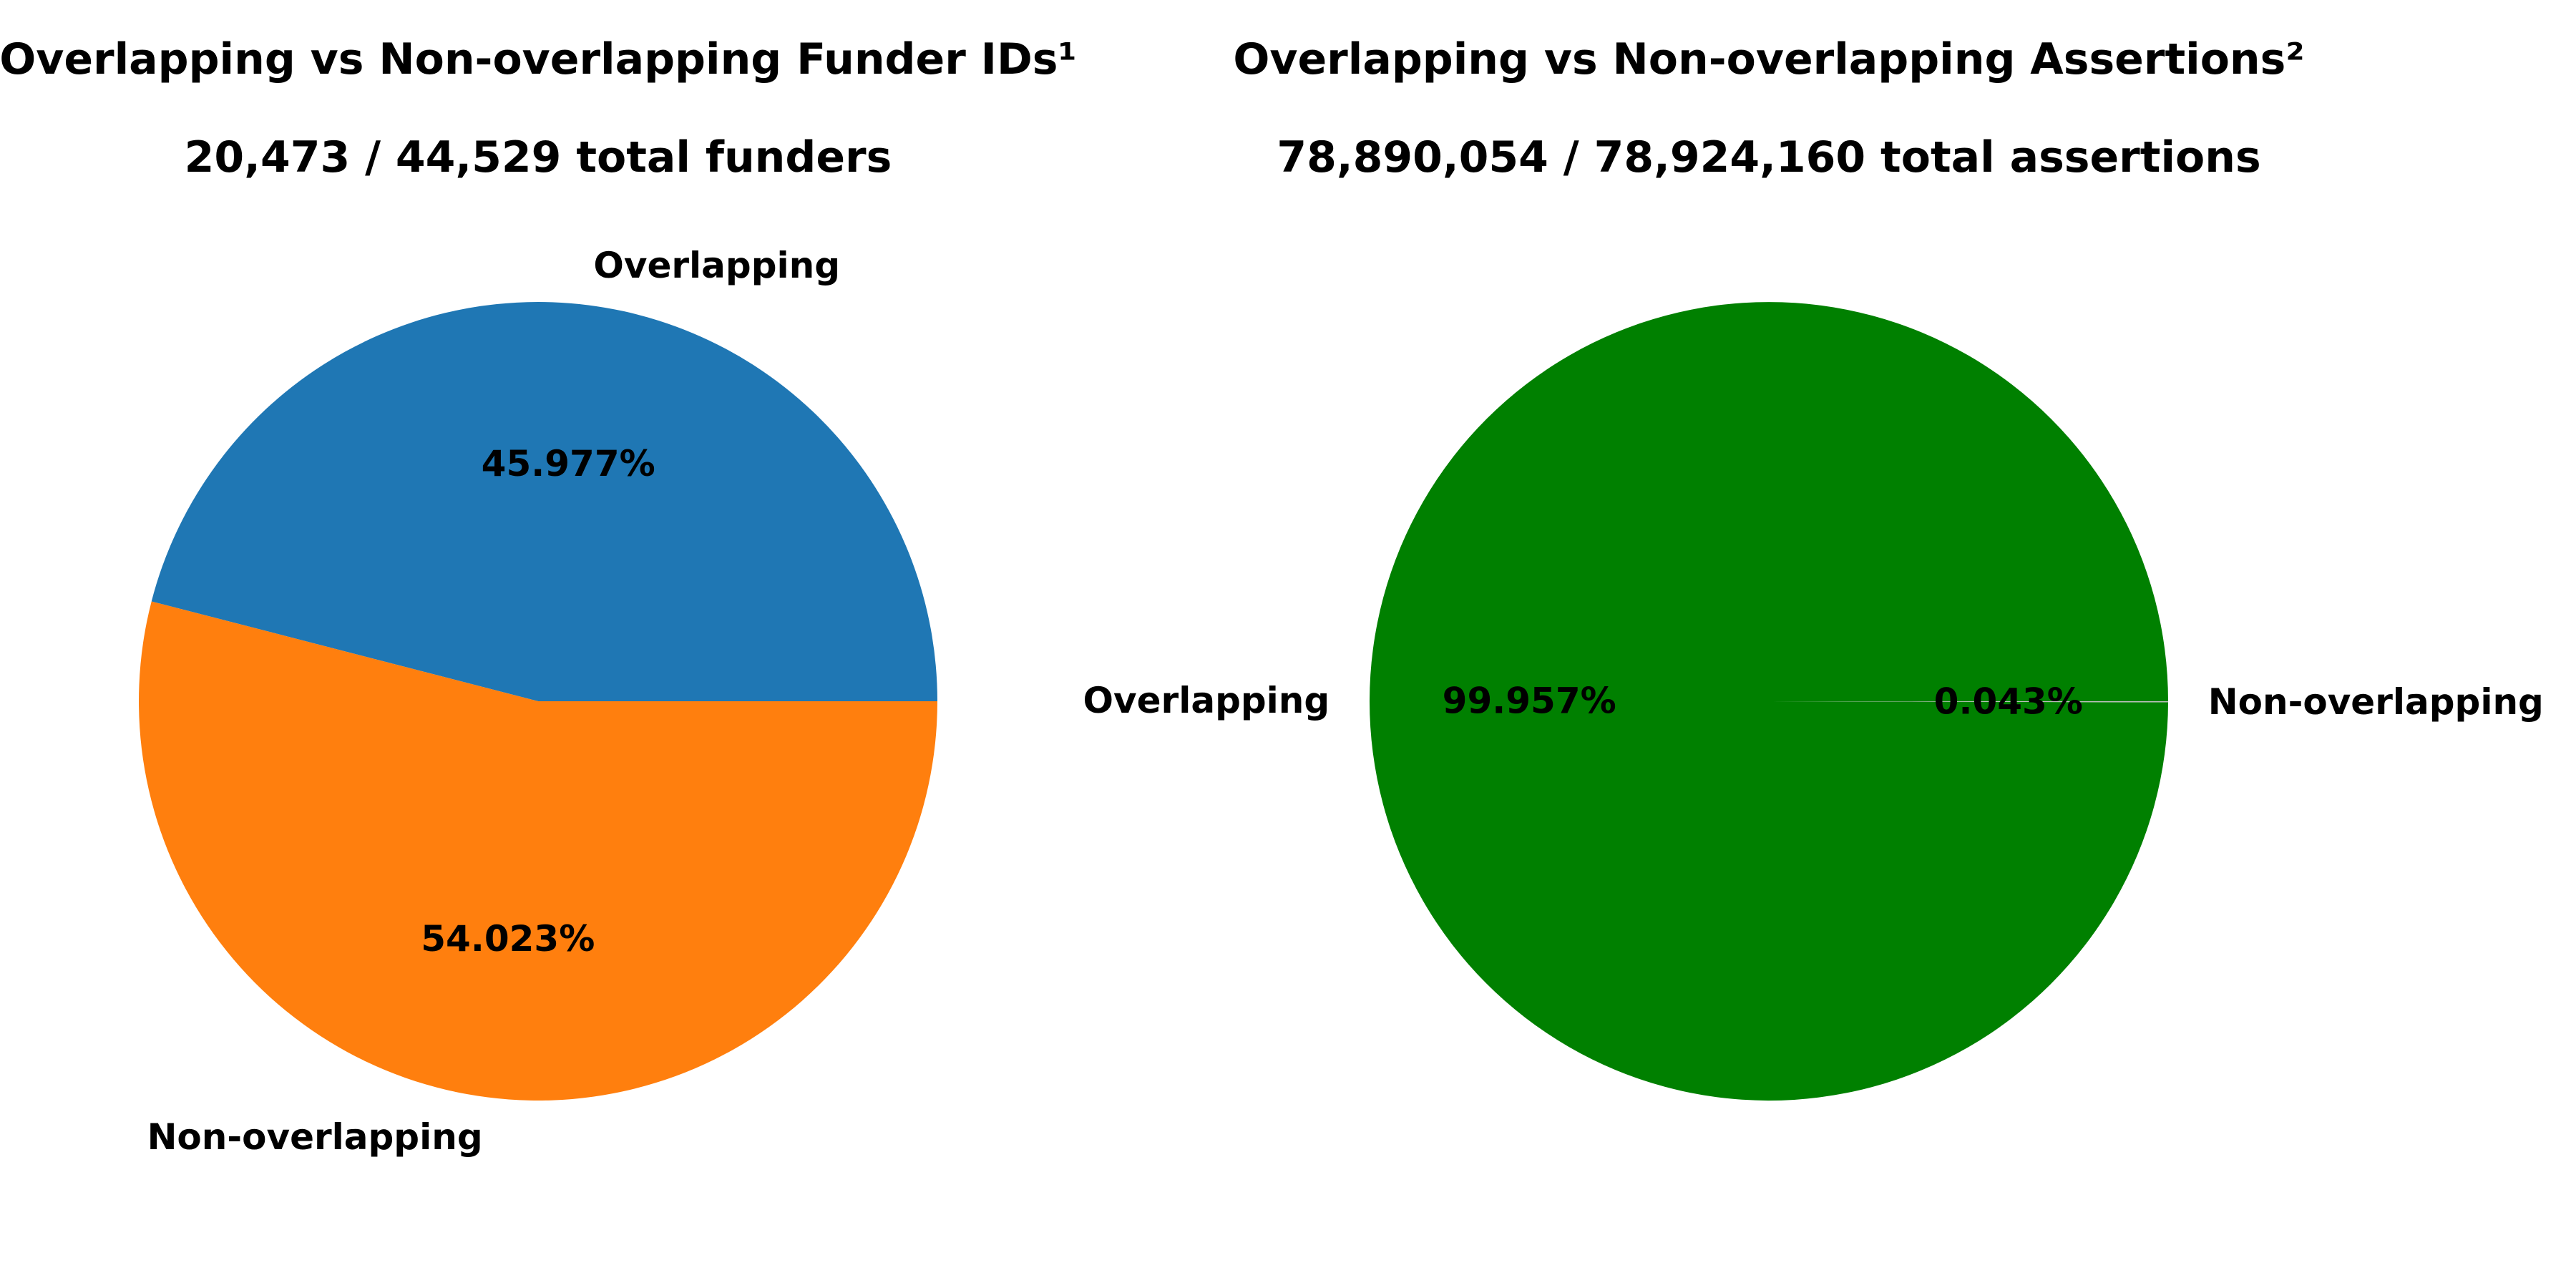  I want to click on funders-category-label-overlapping: Overlapping, so click(716, 265).